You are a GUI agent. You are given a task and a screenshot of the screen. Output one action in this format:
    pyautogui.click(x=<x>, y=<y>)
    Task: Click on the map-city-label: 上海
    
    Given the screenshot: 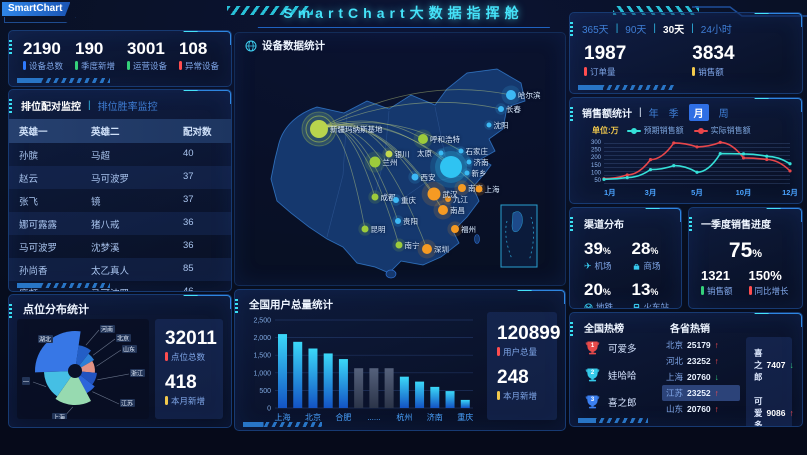 What is the action you would take?
    pyautogui.click(x=492, y=189)
    